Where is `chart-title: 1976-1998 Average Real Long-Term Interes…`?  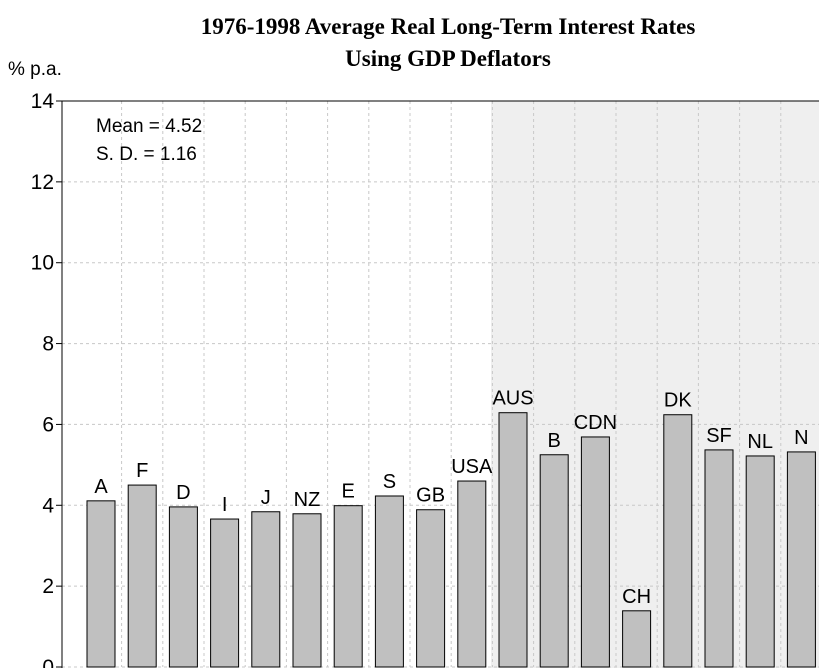
chart-title: 1976-1998 Average Real Long-Term Interes… is located at coordinates (448, 26).